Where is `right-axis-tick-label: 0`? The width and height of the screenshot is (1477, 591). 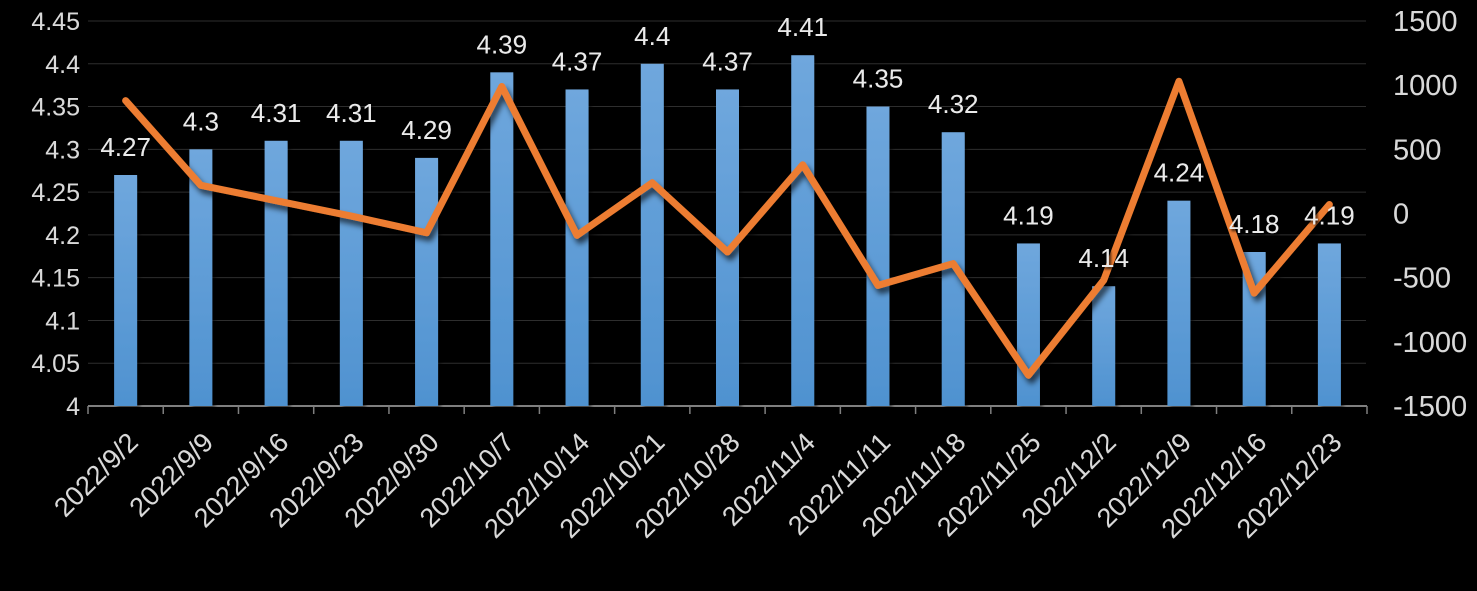 right-axis-tick-label: 0 is located at coordinates (1401, 215).